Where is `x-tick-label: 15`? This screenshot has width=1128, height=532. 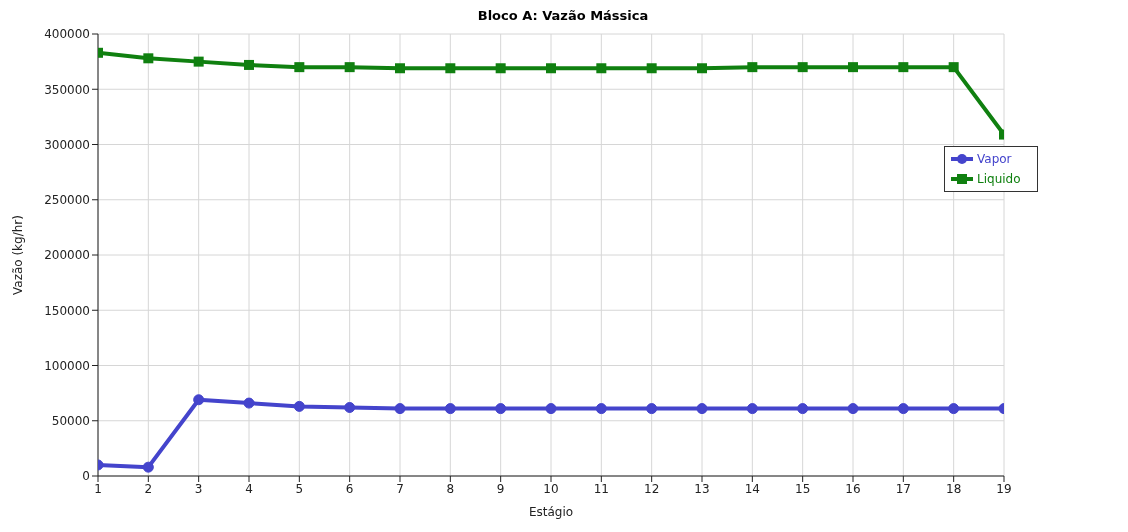 x-tick-label: 15 is located at coordinates (803, 488).